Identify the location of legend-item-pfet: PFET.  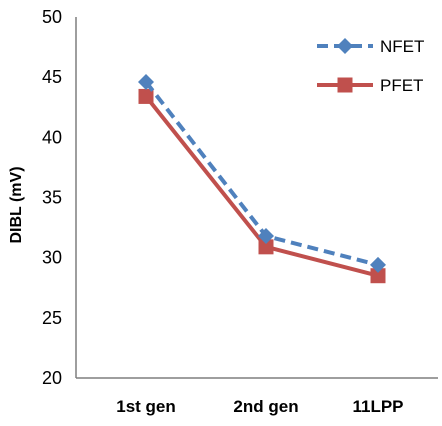
(370, 85).